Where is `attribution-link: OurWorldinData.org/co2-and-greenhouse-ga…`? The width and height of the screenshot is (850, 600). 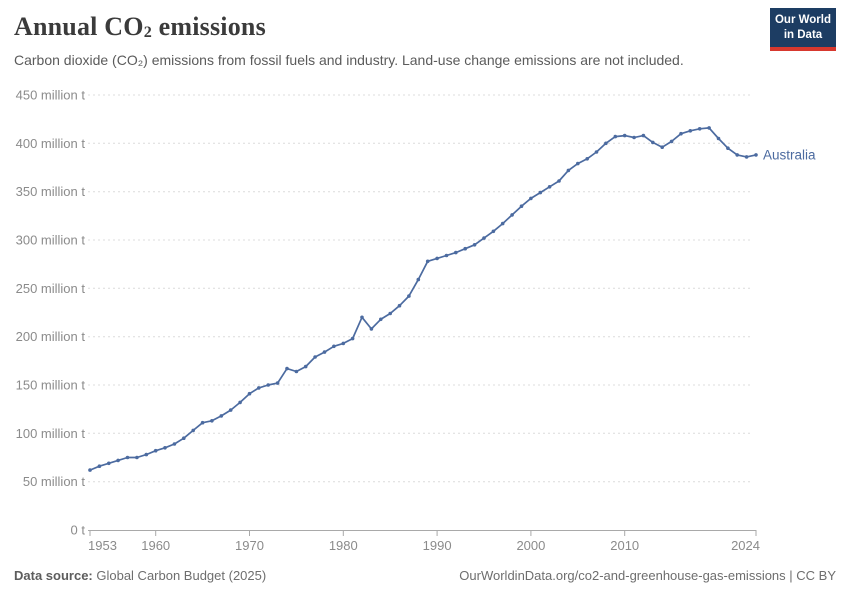 attribution-link: OurWorldinData.org/co2-and-greenhouse-ga… is located at coordinates (647, 575).